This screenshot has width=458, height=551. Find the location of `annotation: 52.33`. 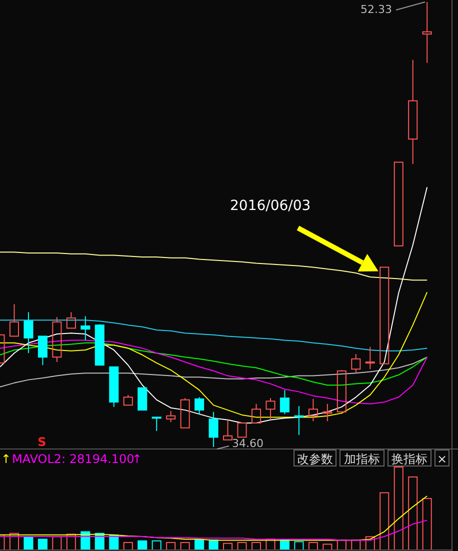

annotation: 52.33 is located at coordinates (376, 9).